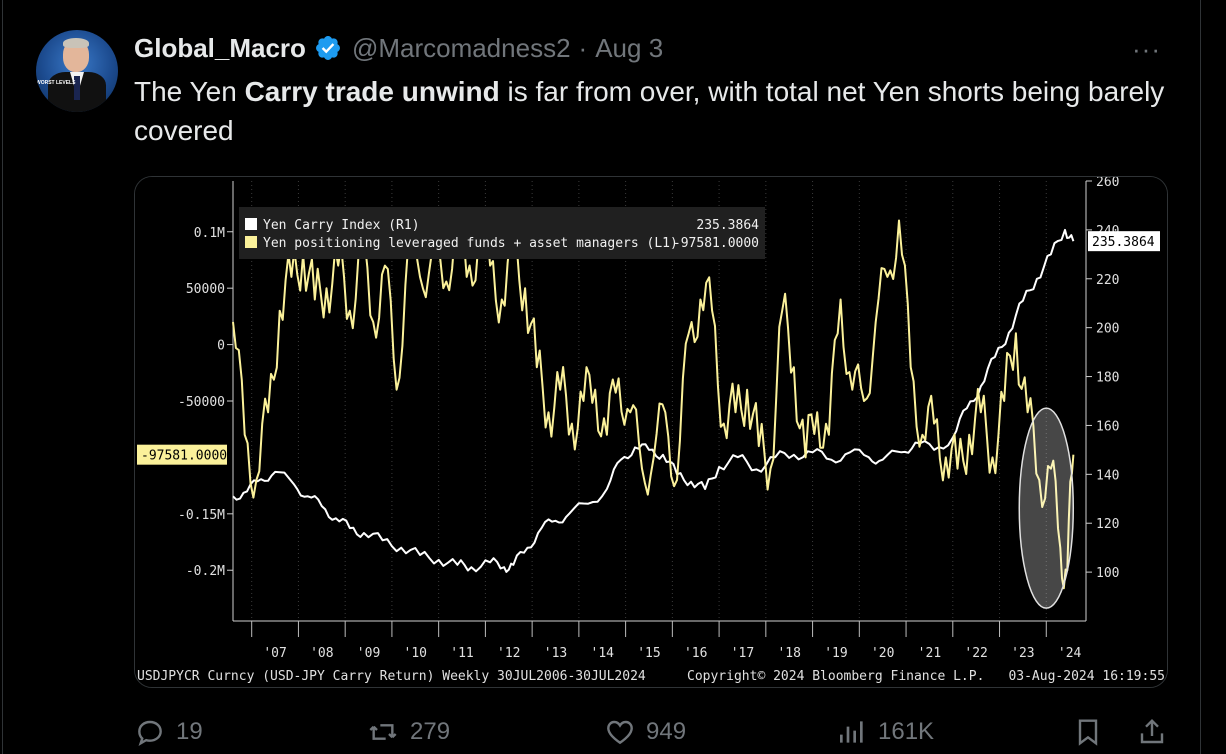  What do you see at coordinates (1107, 524) in the screenshot?
I see `right-tick-label: 120` at bounding box center [1107, 524].